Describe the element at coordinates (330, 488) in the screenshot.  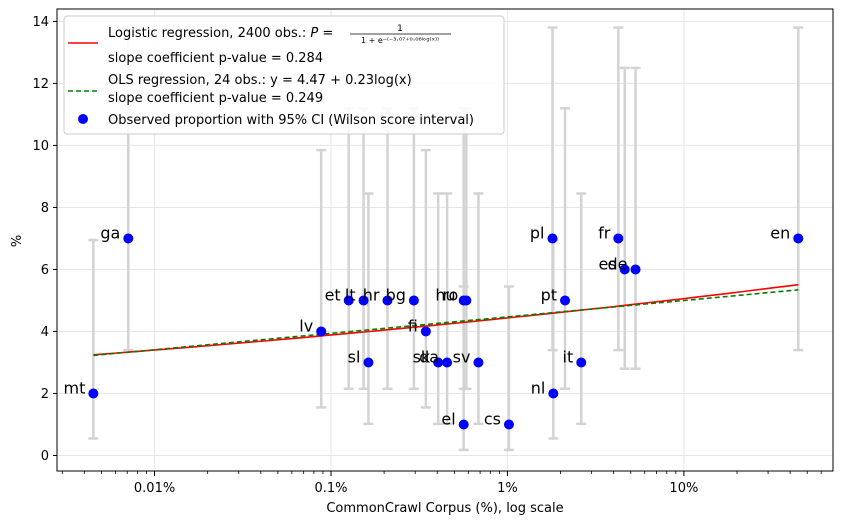
I see `x-tick-label: 0.1%` at that location.